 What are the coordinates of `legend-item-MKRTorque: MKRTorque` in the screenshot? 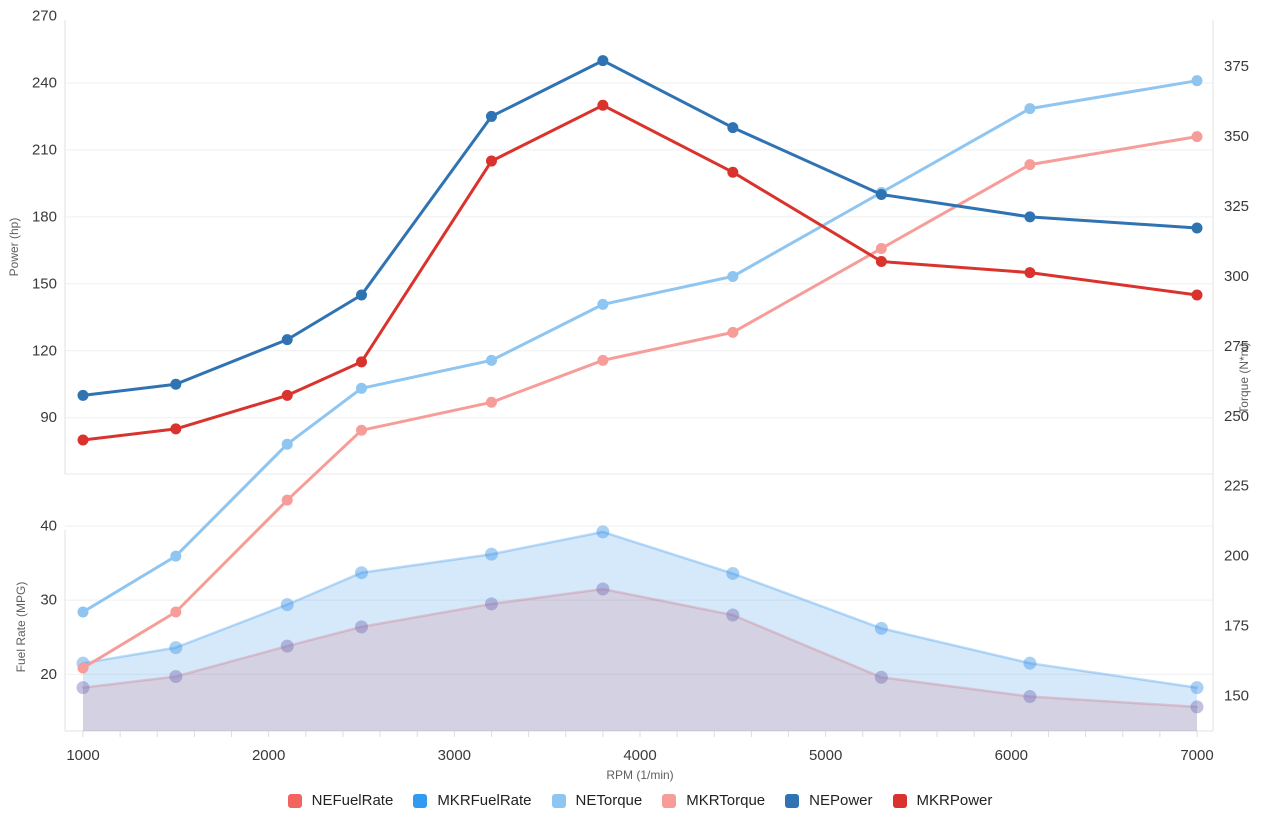 It's located at (713, 800).